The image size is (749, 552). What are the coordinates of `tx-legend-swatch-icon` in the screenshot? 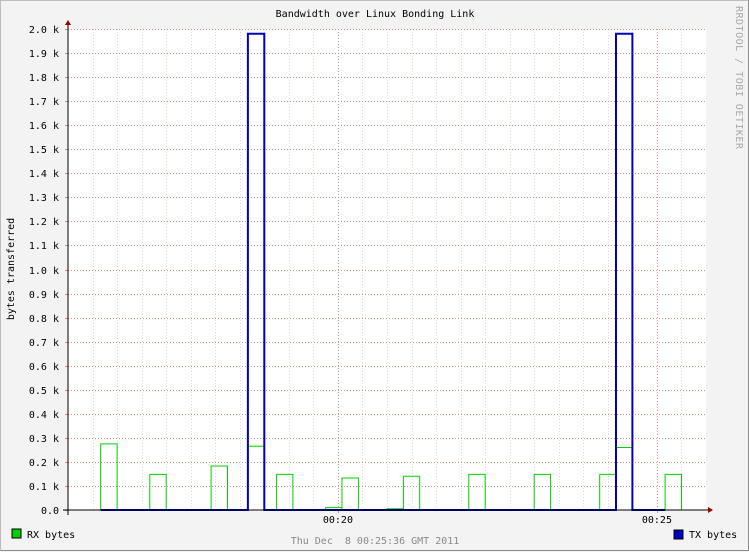 It's located at (678, 534).